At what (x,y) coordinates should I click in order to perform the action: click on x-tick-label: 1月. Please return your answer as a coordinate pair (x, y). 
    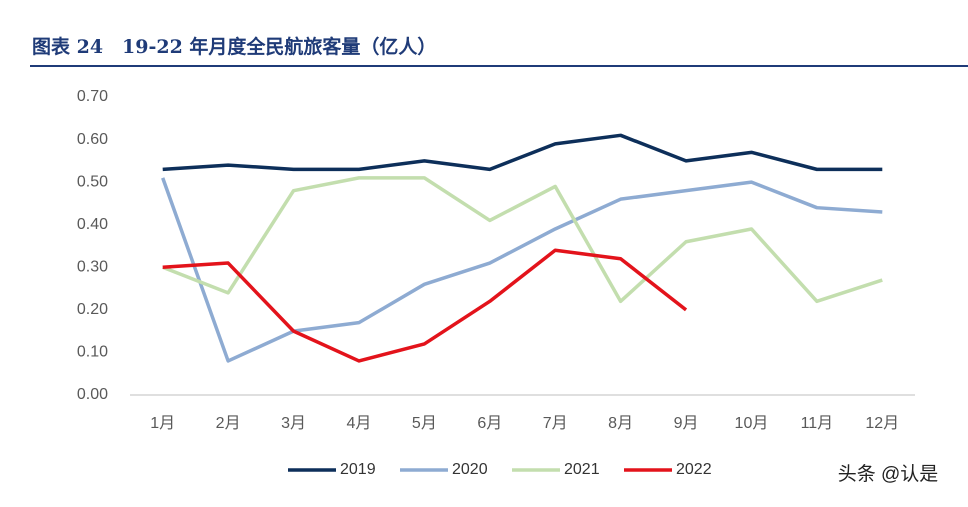
    Looking at the image, I should click on (162, 423).